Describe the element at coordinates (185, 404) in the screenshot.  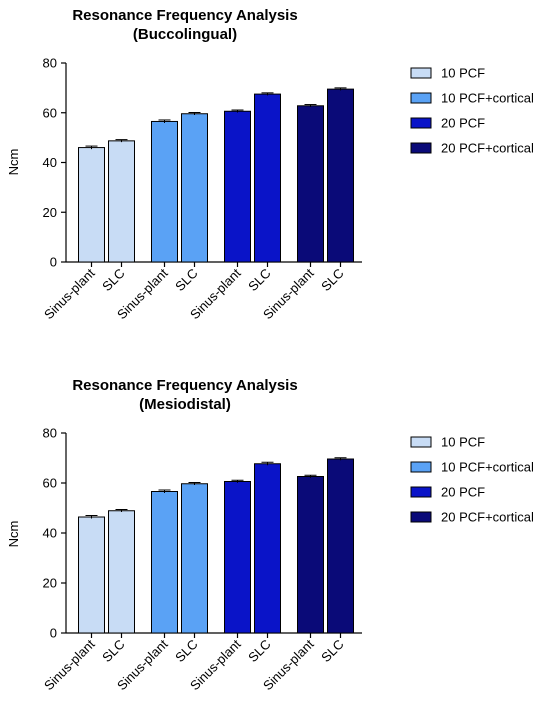
I see `chart-subtitle: (Mesiodistal)` at that location.